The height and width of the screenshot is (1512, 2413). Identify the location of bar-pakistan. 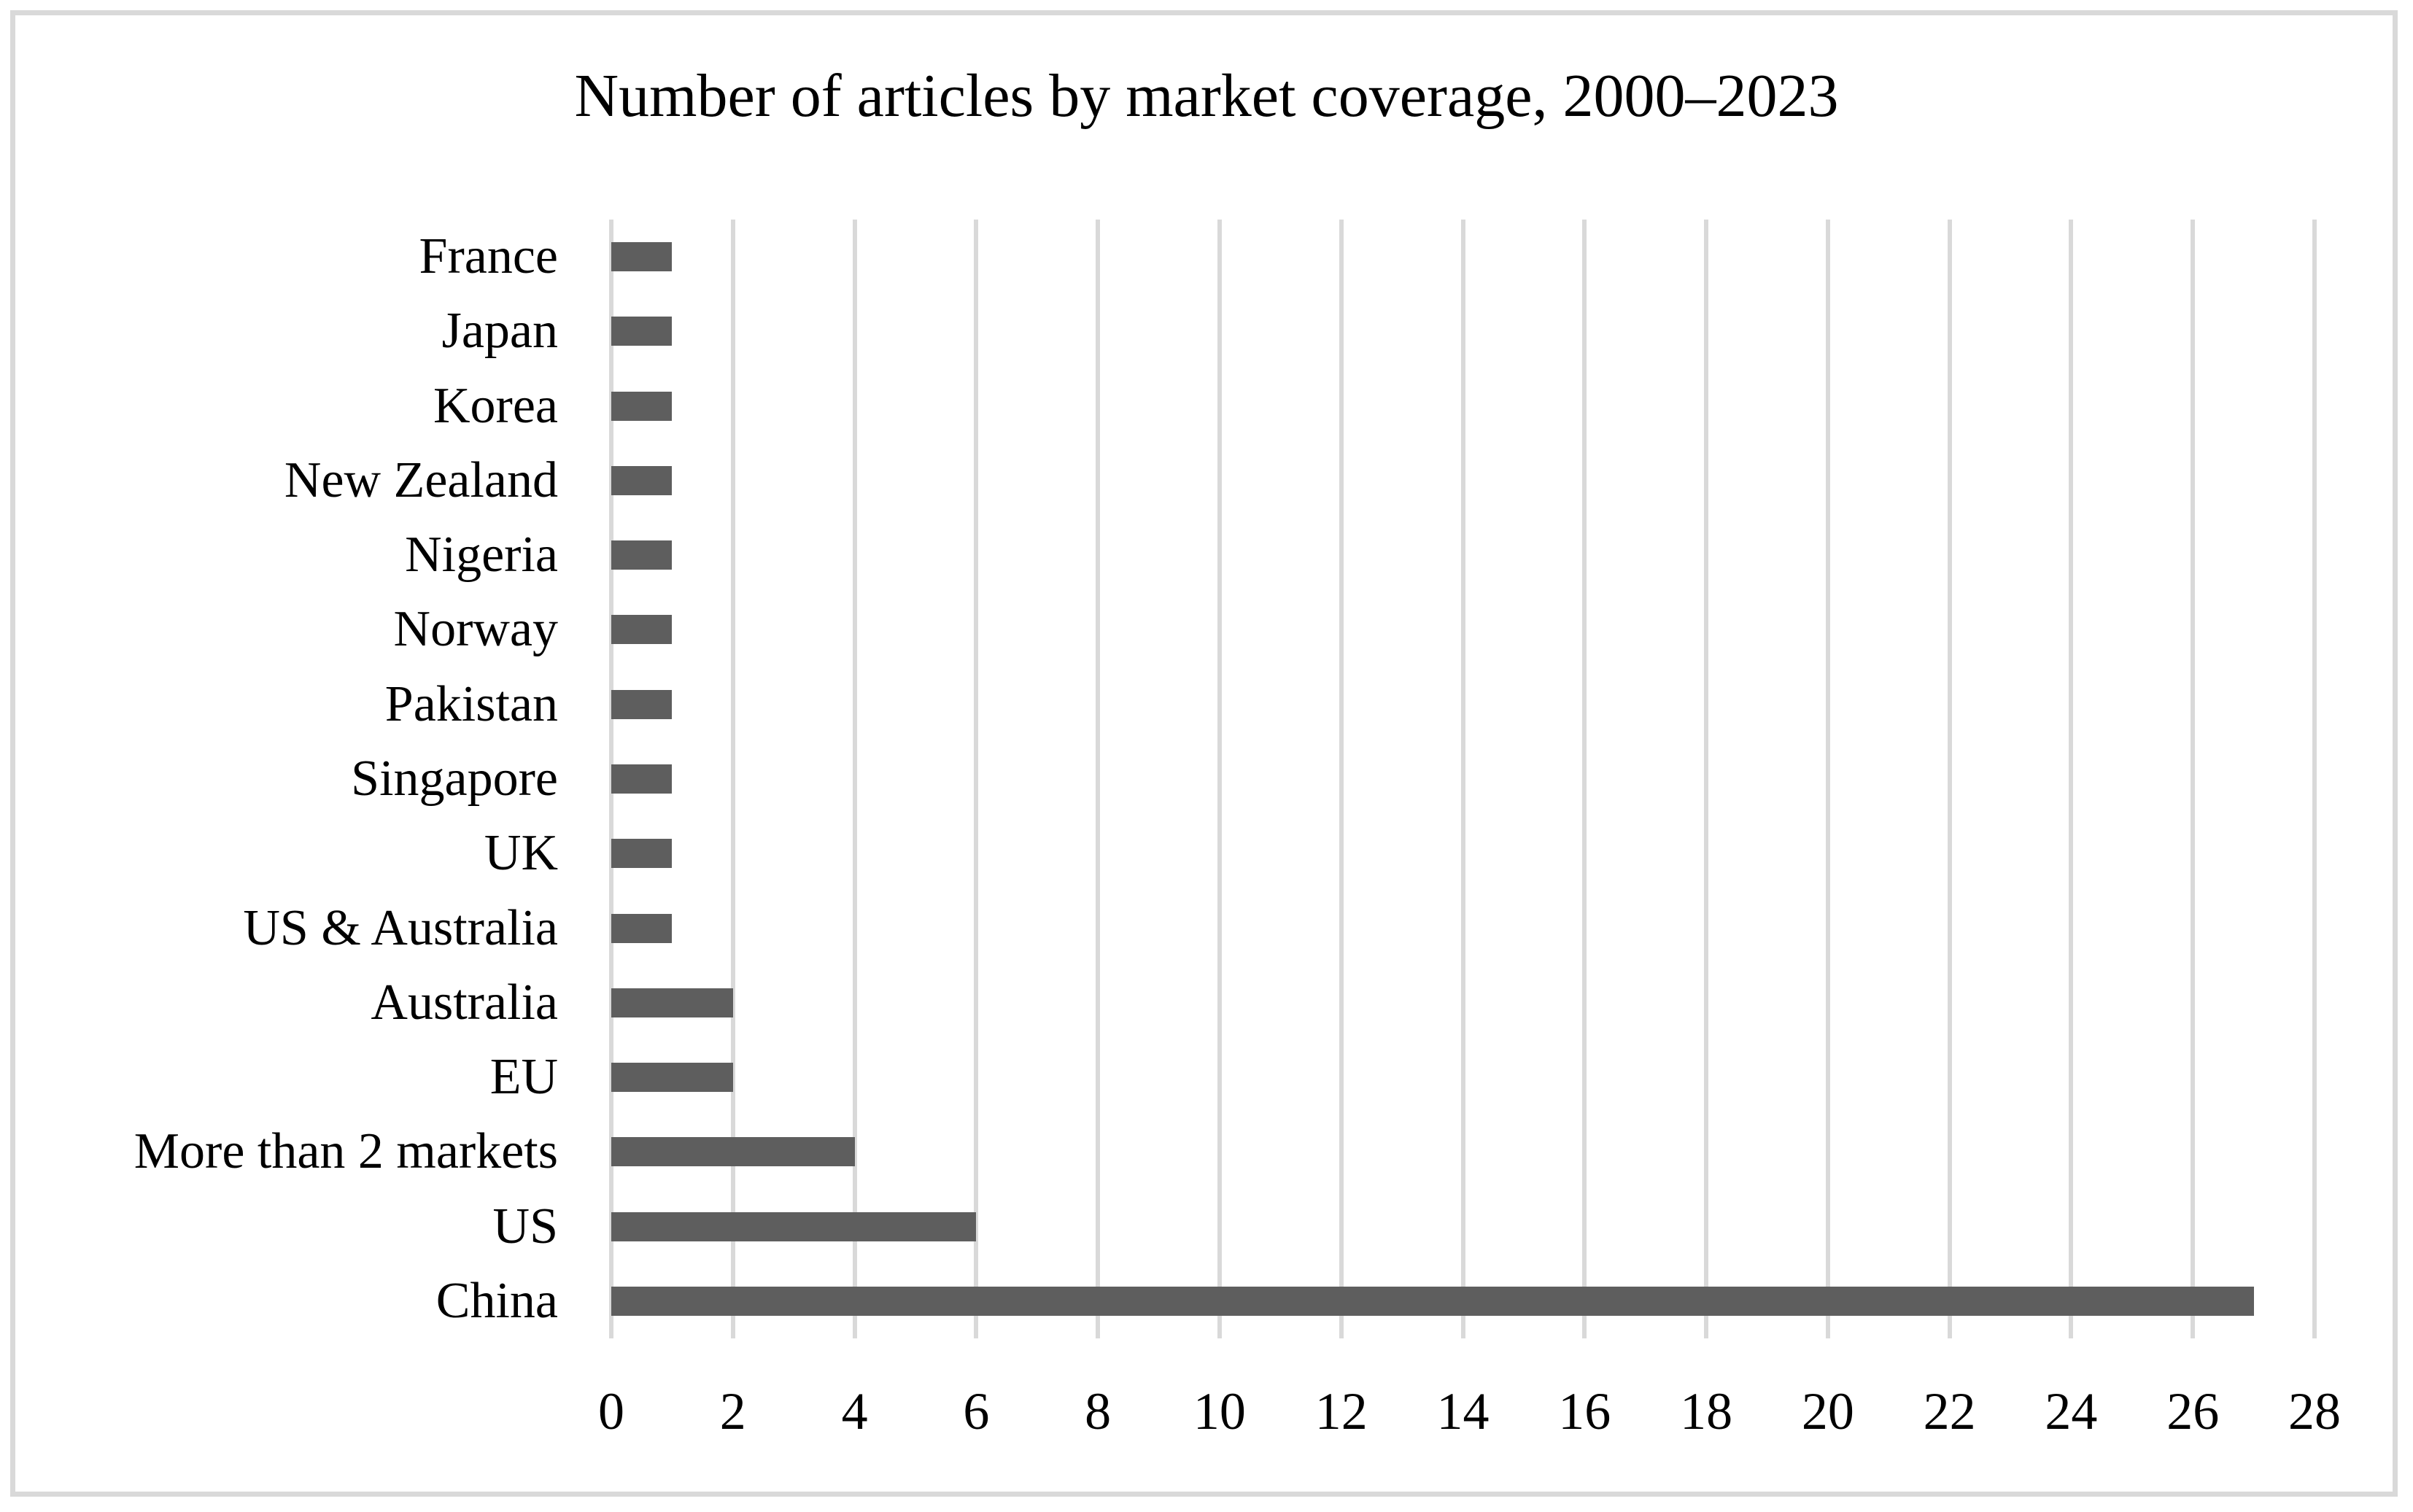
(642, 704).